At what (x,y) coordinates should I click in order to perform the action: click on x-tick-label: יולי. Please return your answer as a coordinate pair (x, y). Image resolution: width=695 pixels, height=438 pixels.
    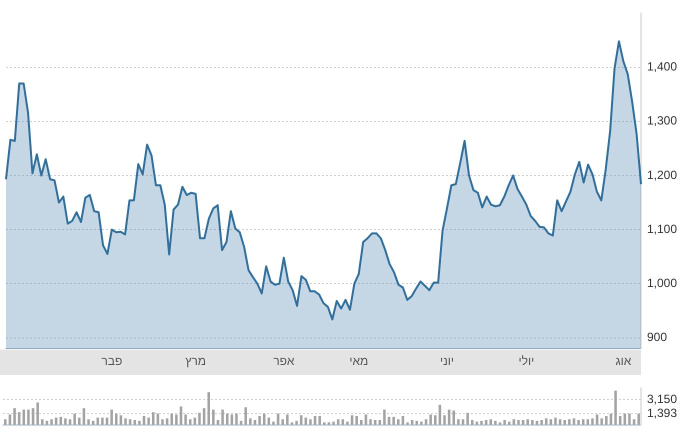
    Looking at the image, I should click on (526, 361).